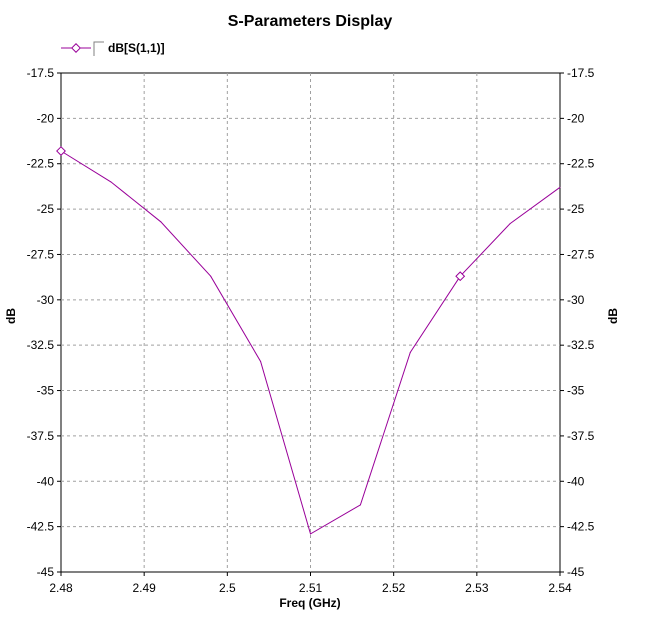 This screenshot has height=637, width=646. I want to click on x-tick-label: 2.53, so click(477, 588).